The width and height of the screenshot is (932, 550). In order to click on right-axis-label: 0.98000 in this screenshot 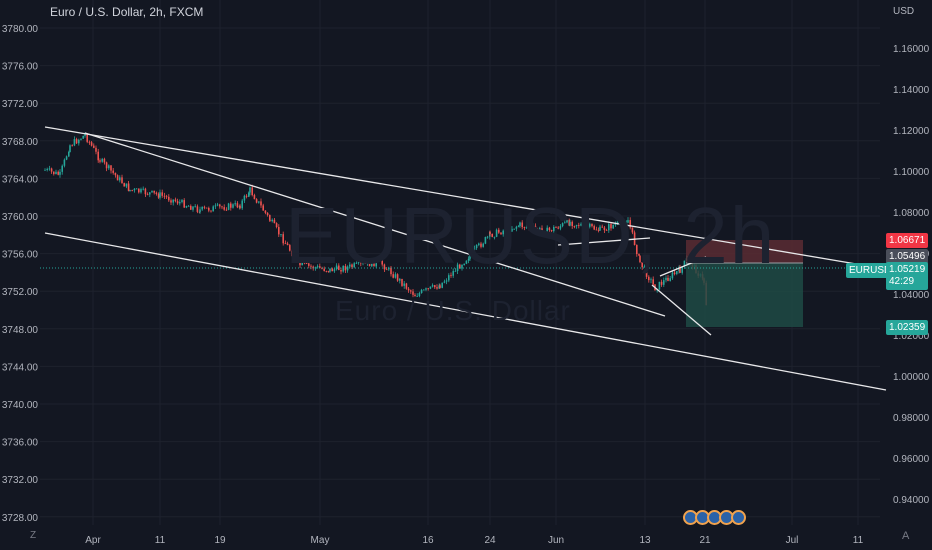, I will do `click(911, 418)`.